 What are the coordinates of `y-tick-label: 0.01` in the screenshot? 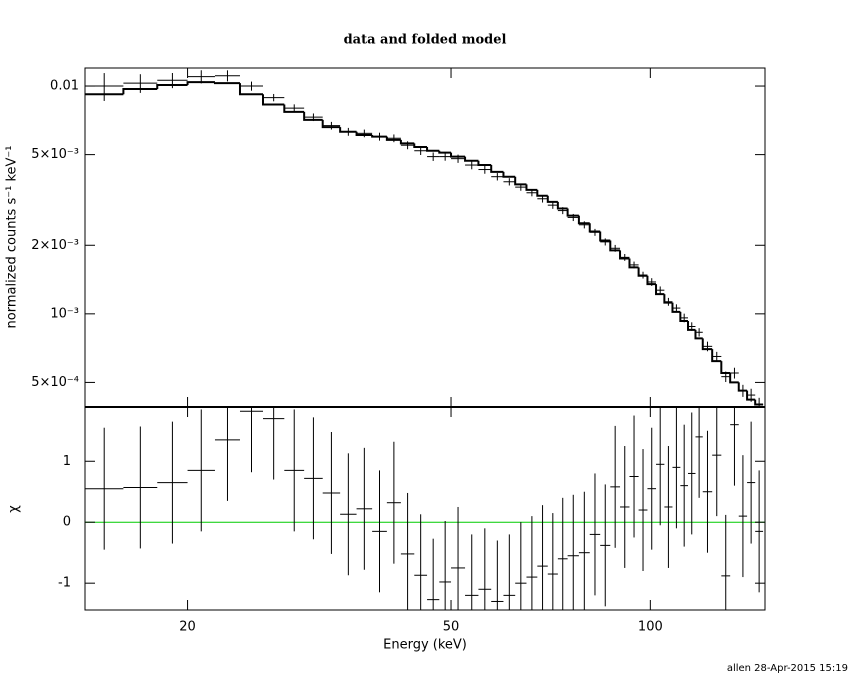 It's located at (64, 86).